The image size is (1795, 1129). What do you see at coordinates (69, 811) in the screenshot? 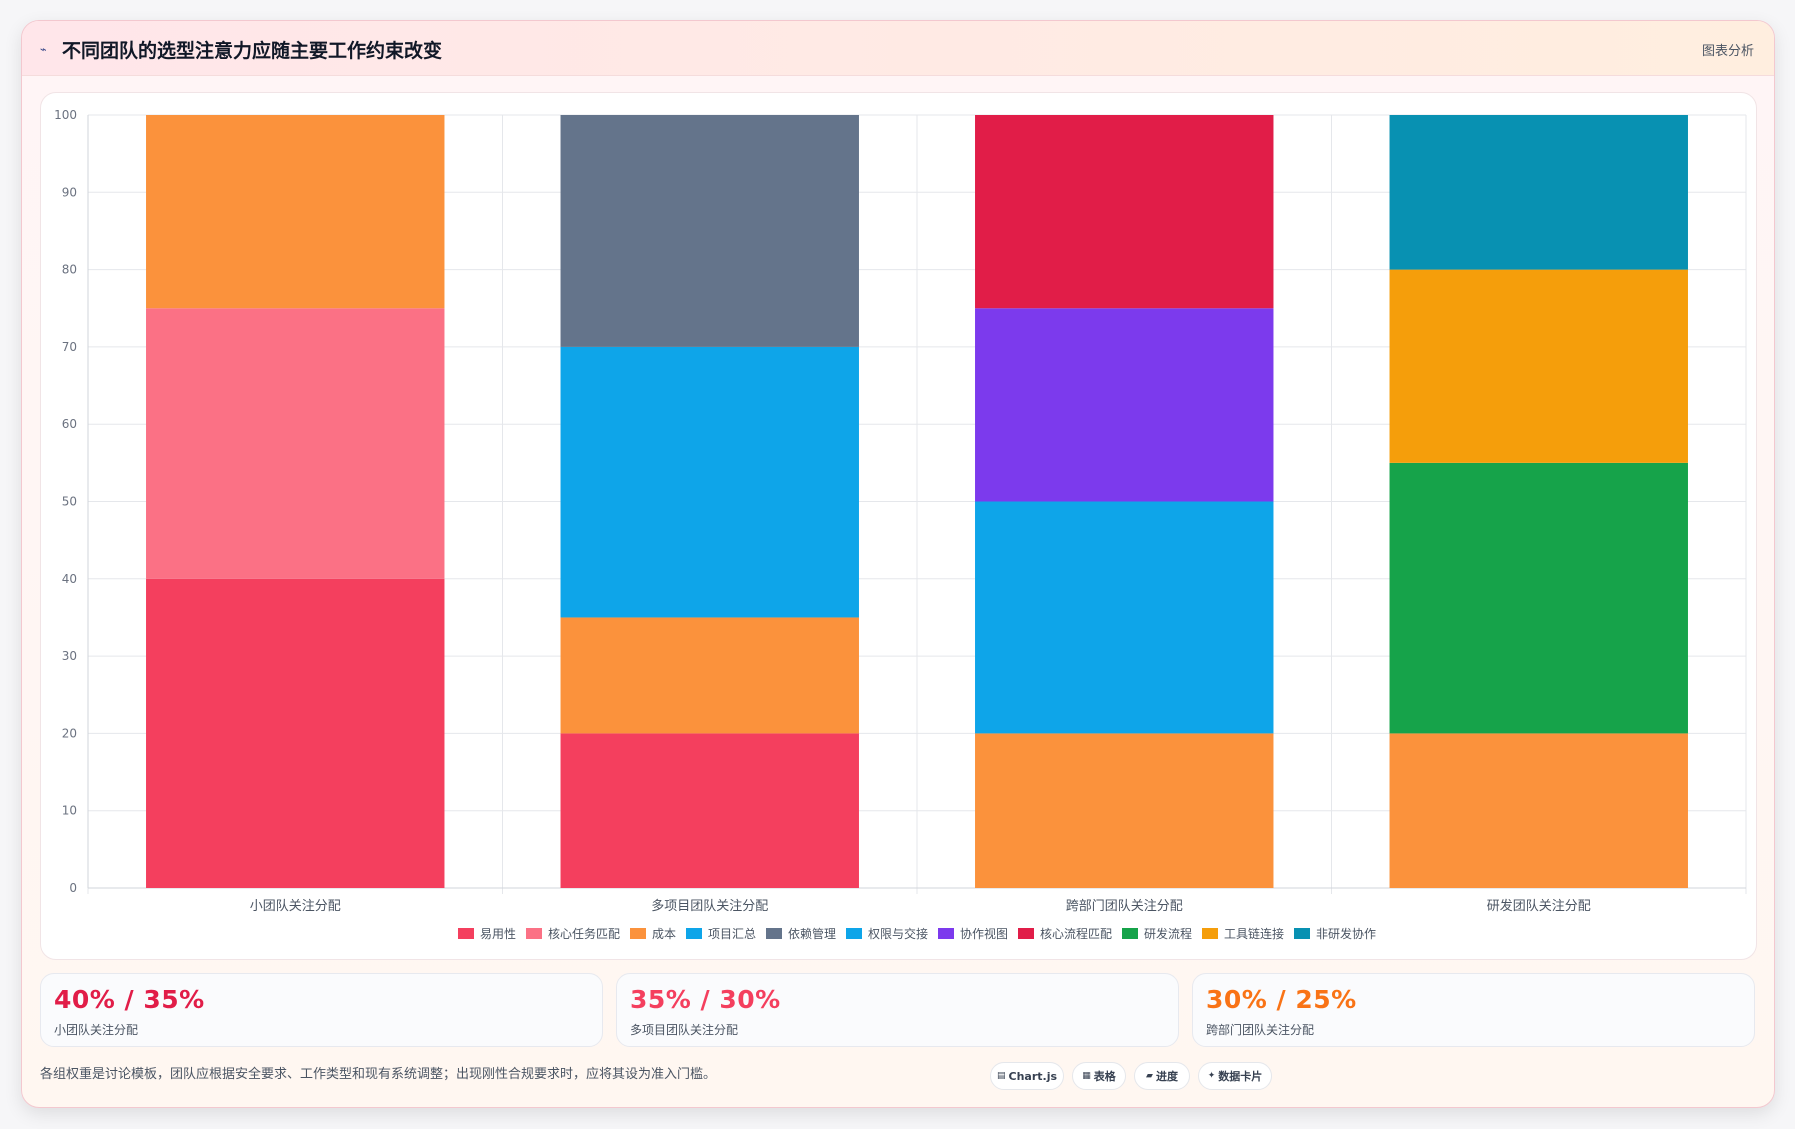
I see `y-tick-label: 10` at bounding box center [69, 811].